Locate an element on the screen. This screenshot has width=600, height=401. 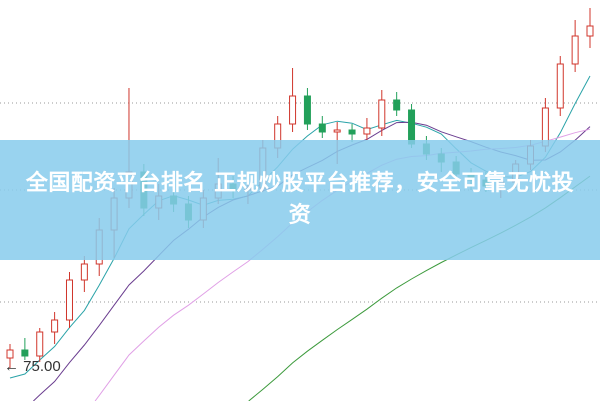
price-marker-label: ← 75.00 is located at coordinates (32, 366).